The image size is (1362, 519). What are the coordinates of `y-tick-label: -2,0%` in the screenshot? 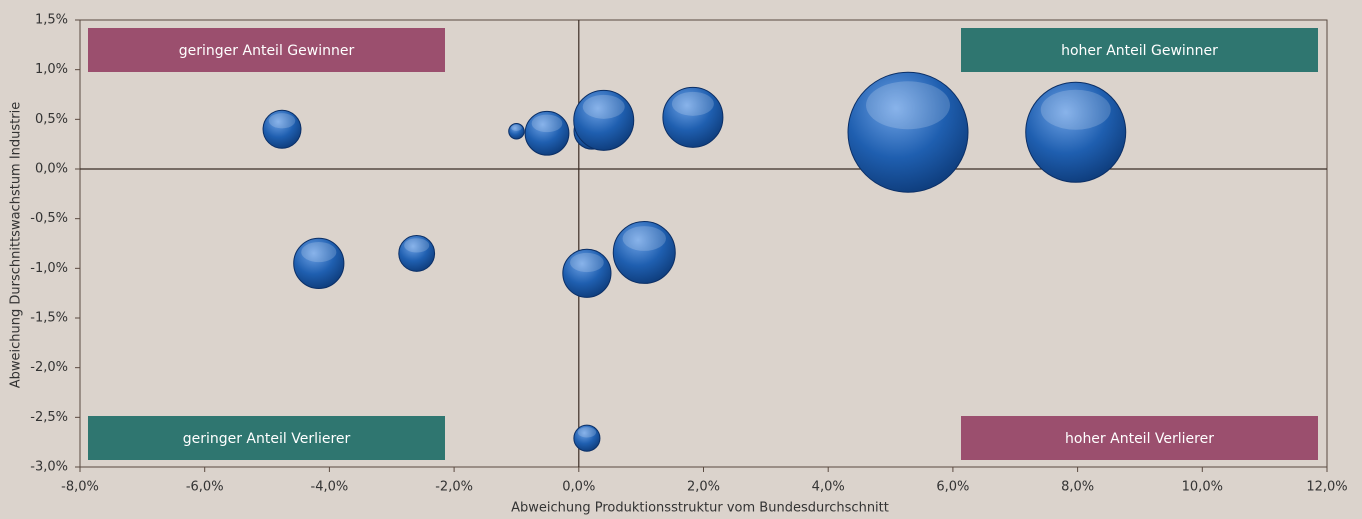 It's located at (49, 367).